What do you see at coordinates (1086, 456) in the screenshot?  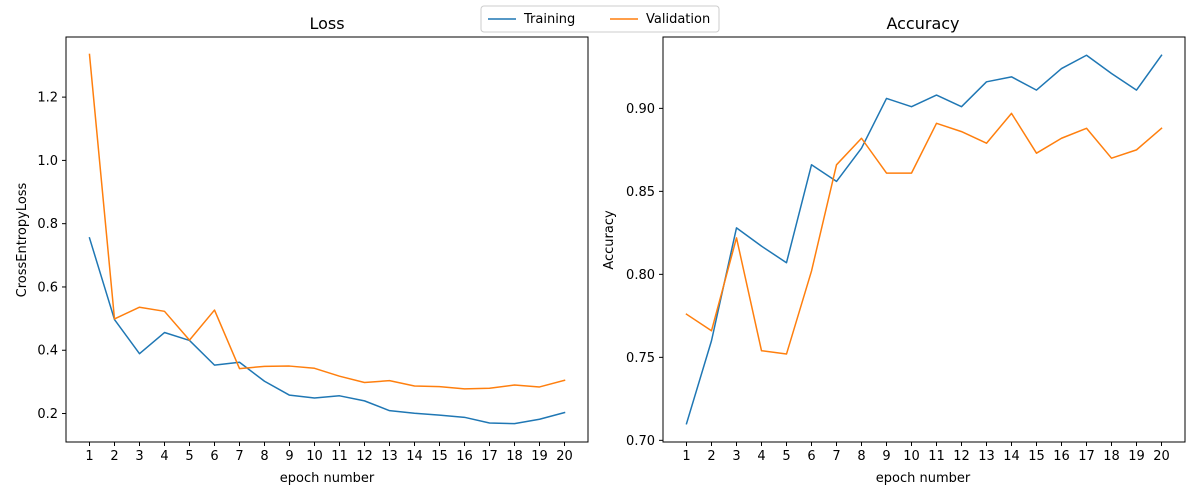 I see `accuracy-xtick-label: 17` at bounding box center [1086, 456].